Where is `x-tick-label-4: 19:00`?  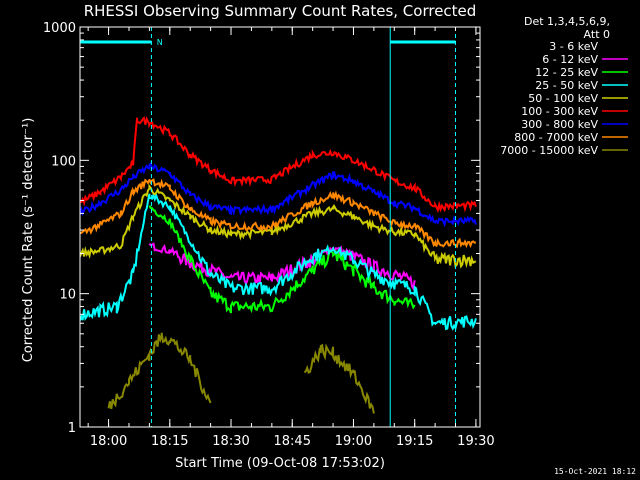 x-tick-label-4: 19:00 is located at coordinates (353, 441).